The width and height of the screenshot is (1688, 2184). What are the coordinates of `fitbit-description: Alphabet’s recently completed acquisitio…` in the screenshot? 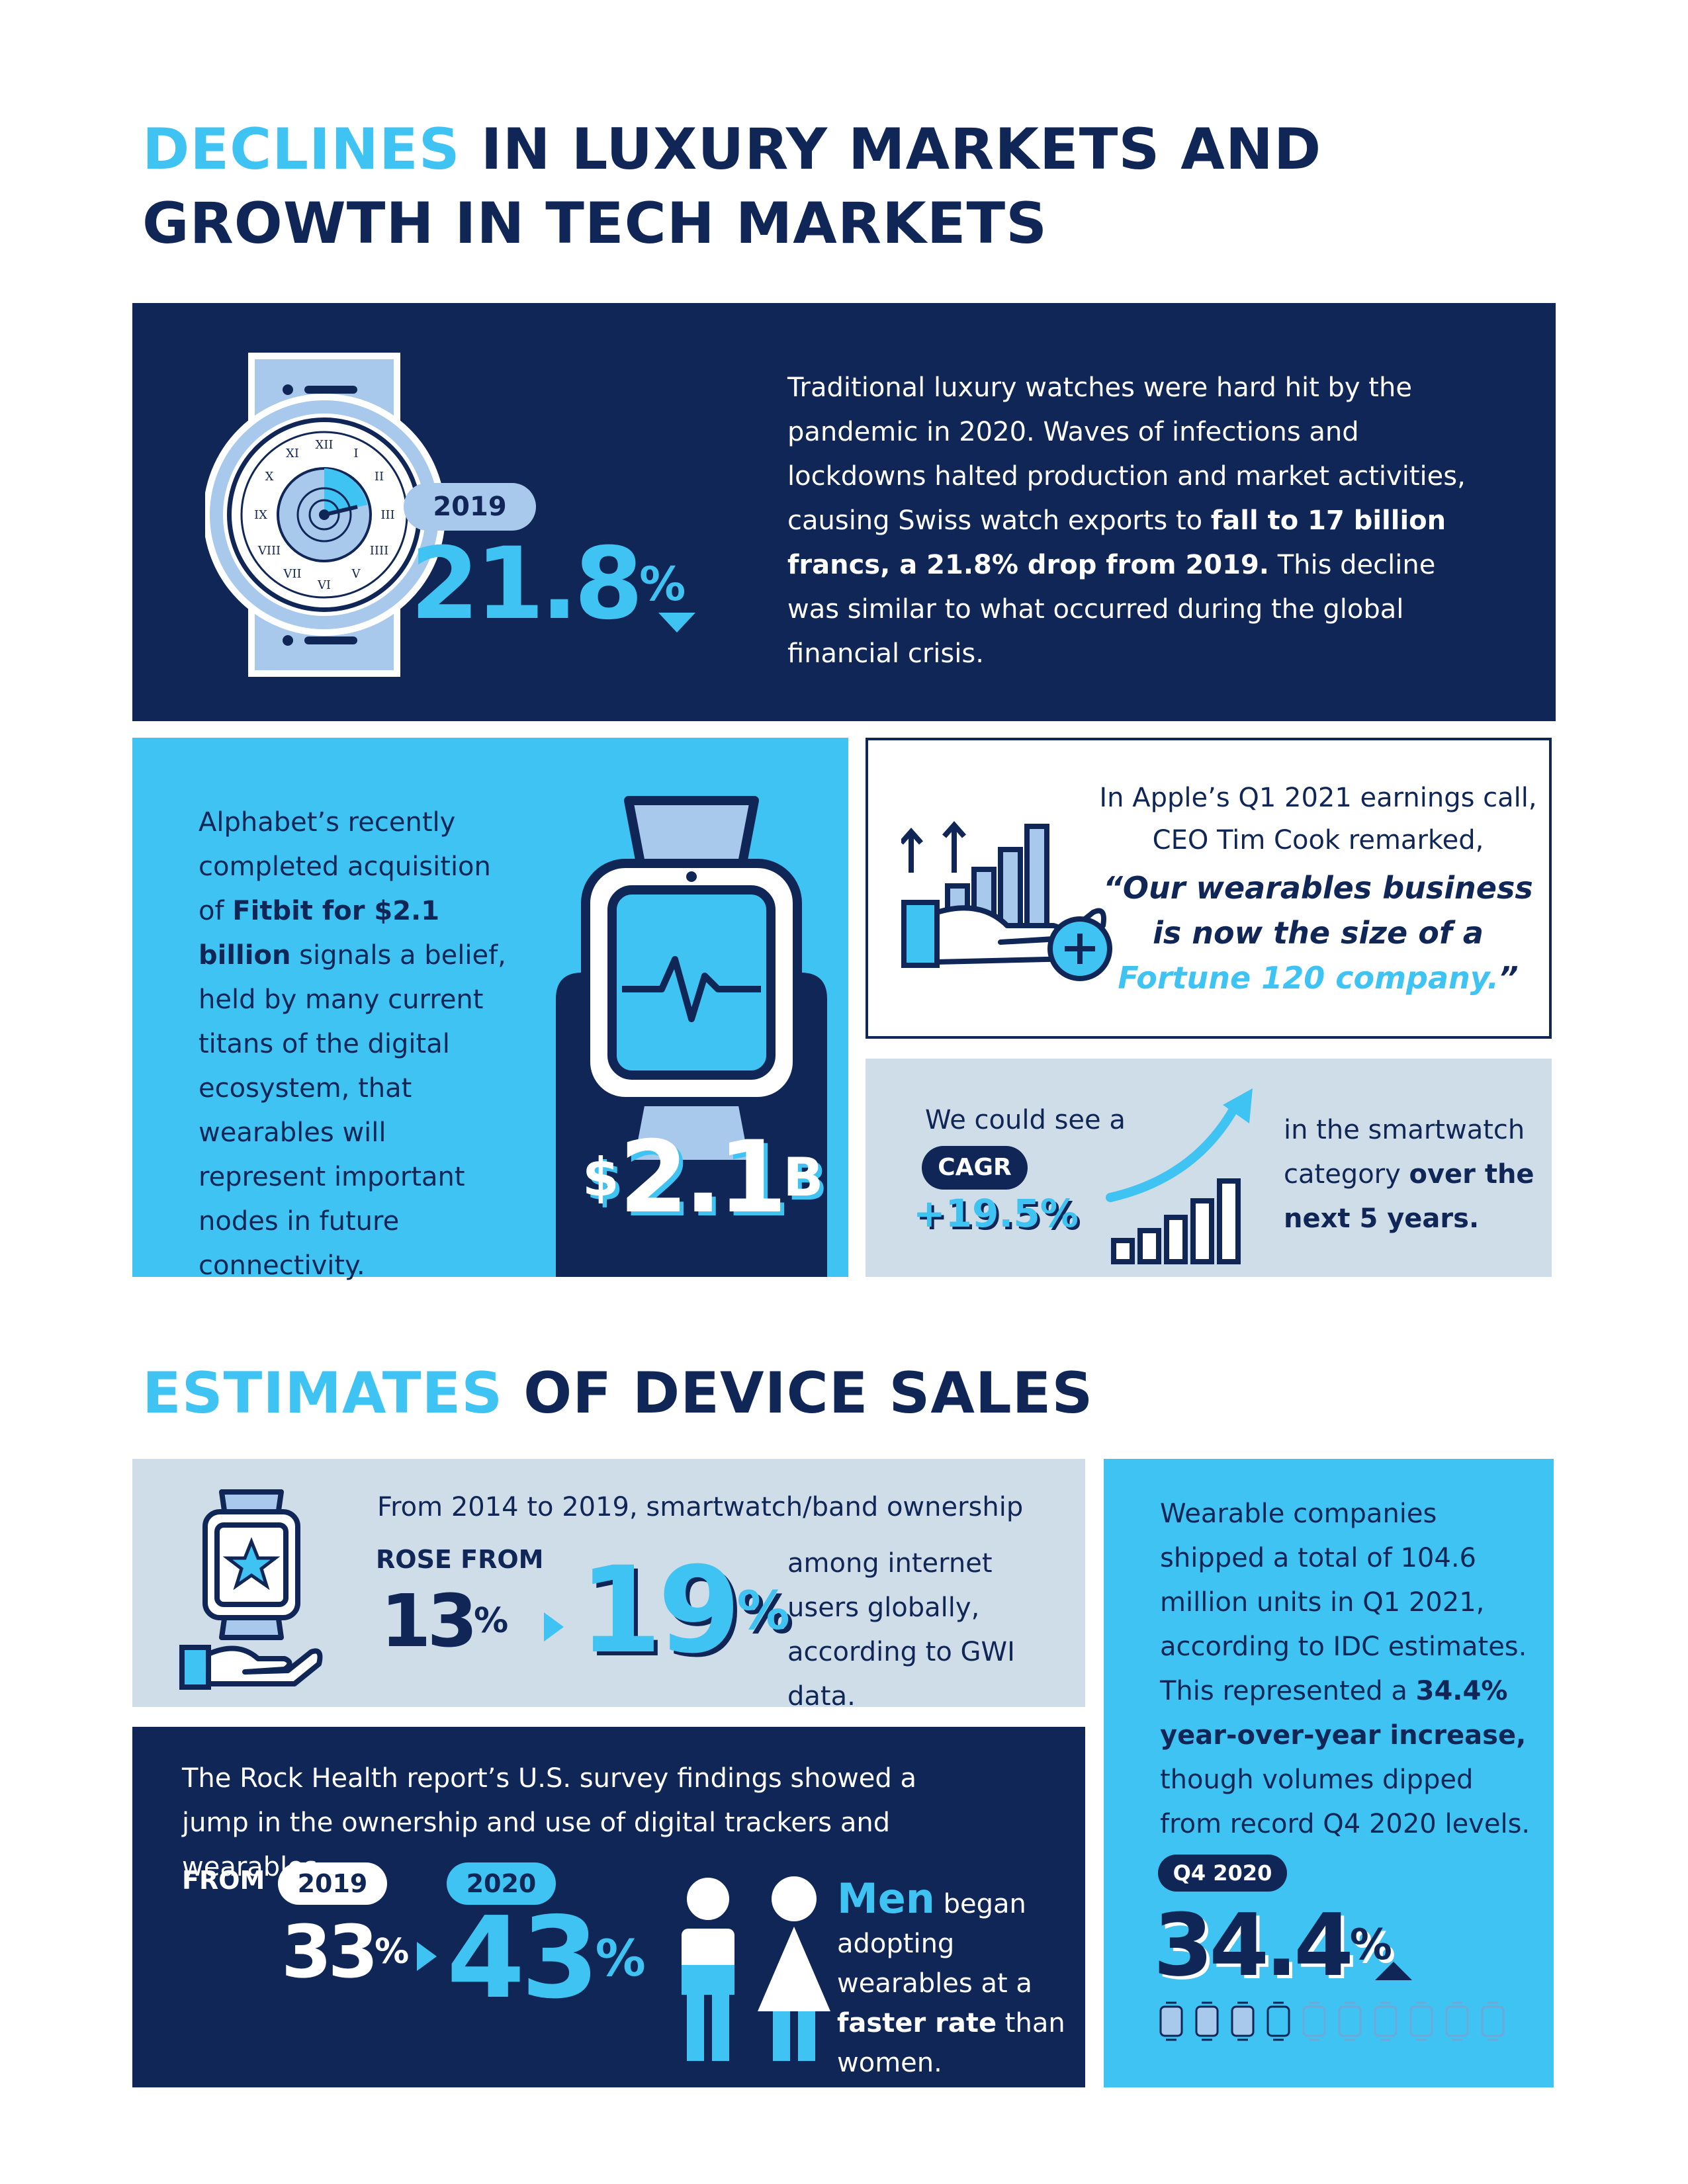 It's located at (353, 1044).